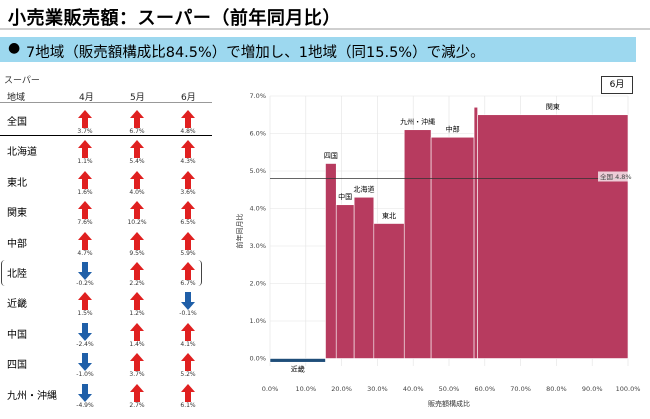  What do you see at coordinates (22, 81) in the screenshot?
I see `section-label: スーパー` at bounding box center [22, 81].